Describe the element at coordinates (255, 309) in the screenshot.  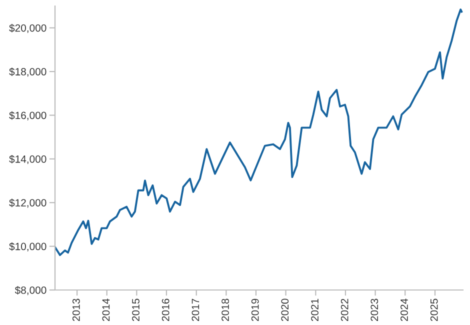
I see `x-tick-label: 2019` at that location.